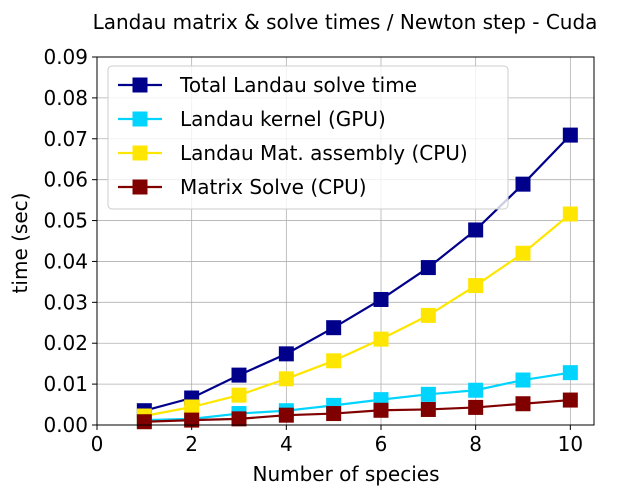  I want to click on y-axis-label: time (sec), so click(20, 243).